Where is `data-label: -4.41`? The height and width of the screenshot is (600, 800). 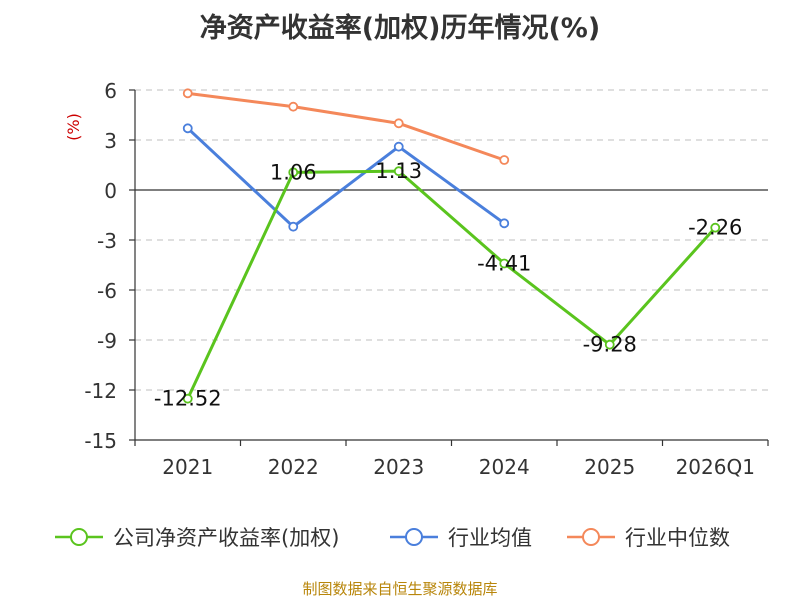
data-label: -4.41 is located at coordinates (504, 264).